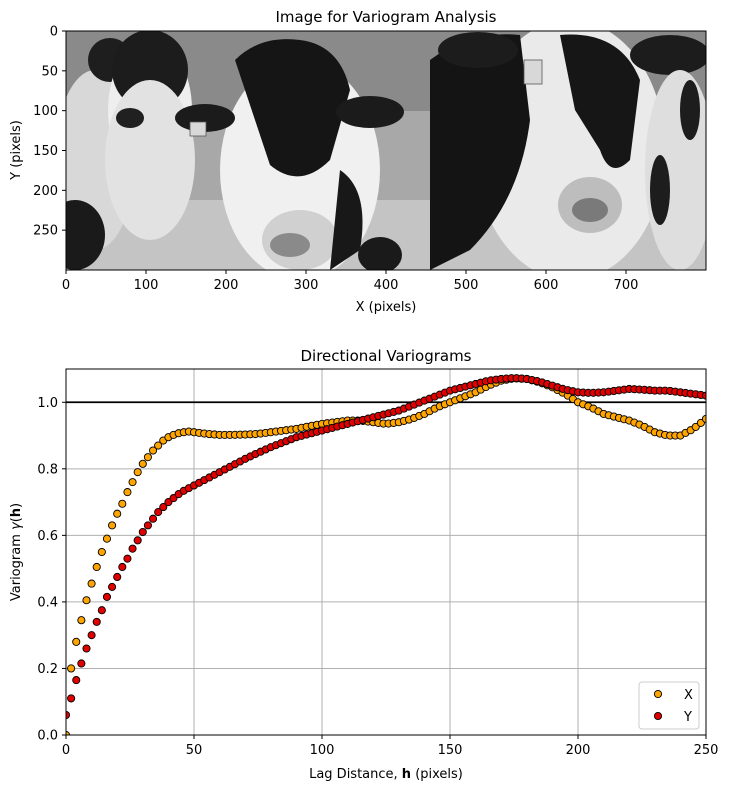 The image size is (729, 792). Describe the element at coordinates (386, 307) in the screenshot. I see `image-x-axis-label: X (pixels)` at that location.